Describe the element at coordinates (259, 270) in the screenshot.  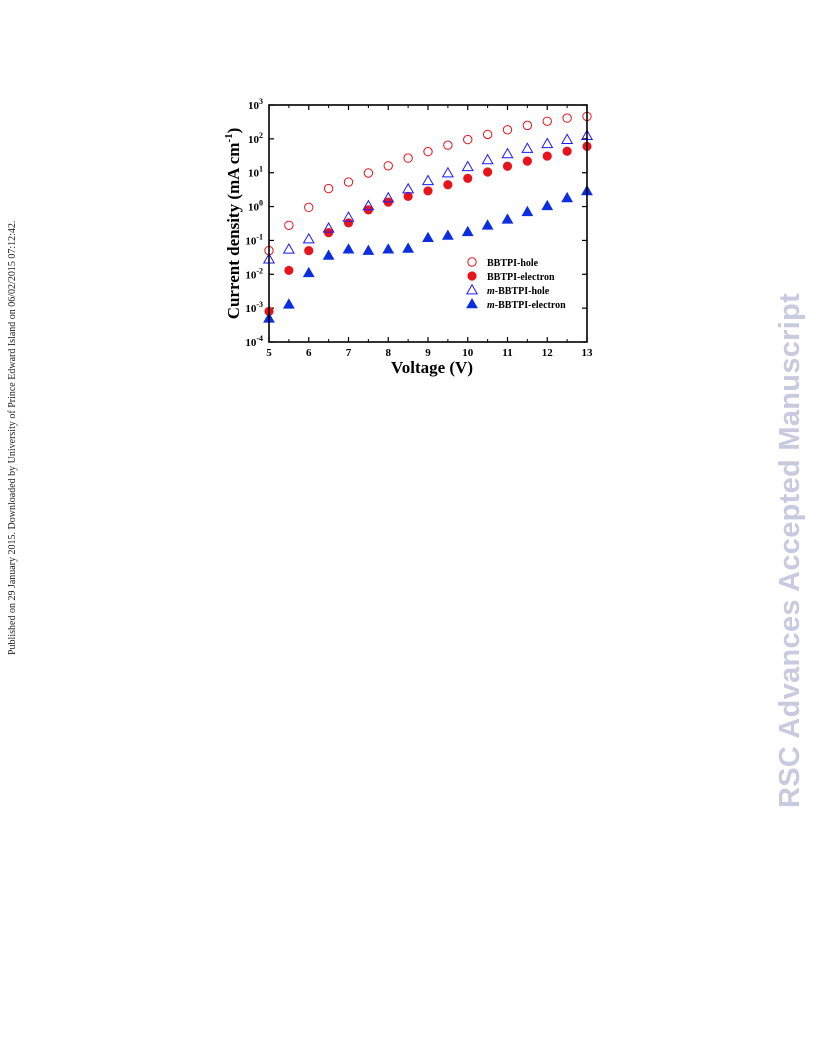
I see `y-tick-exponent: -2` at that location.